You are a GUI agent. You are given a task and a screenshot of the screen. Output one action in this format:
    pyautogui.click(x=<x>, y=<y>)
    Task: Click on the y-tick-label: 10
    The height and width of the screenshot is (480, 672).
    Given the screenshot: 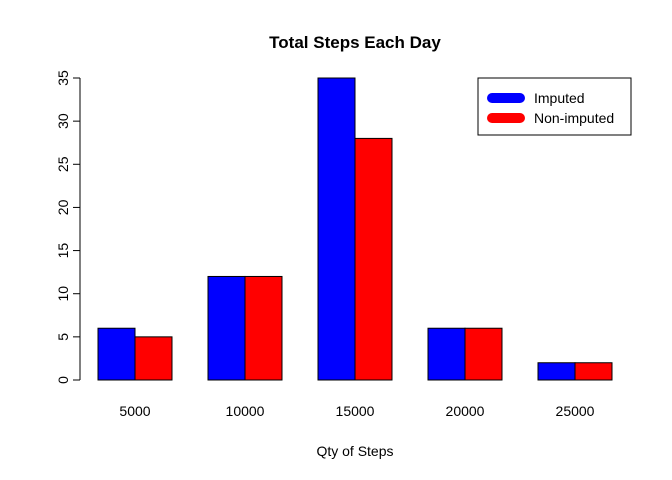 What is the action you would take?
    pyautogui.click(x=63, y=294)
    